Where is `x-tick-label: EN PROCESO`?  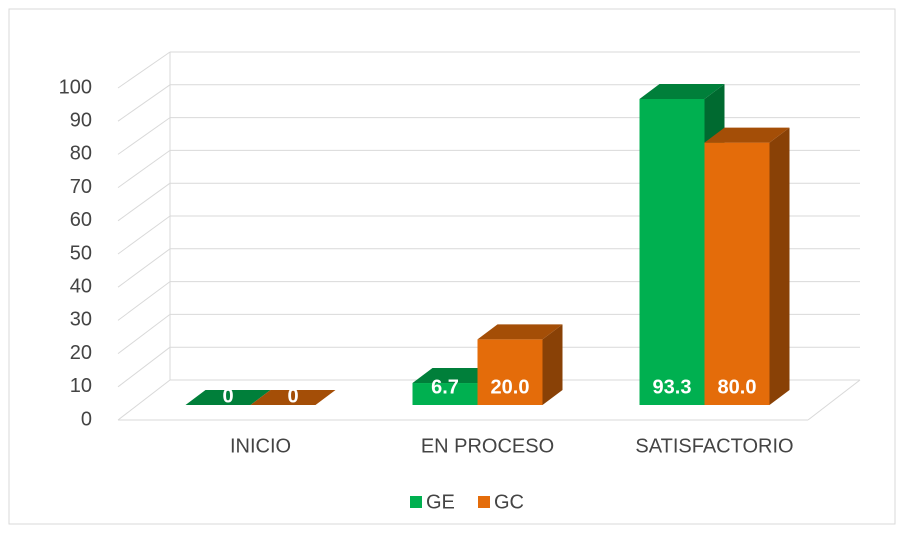 x-tick-label: EN PROCESO is located at coordinates (487, 446).